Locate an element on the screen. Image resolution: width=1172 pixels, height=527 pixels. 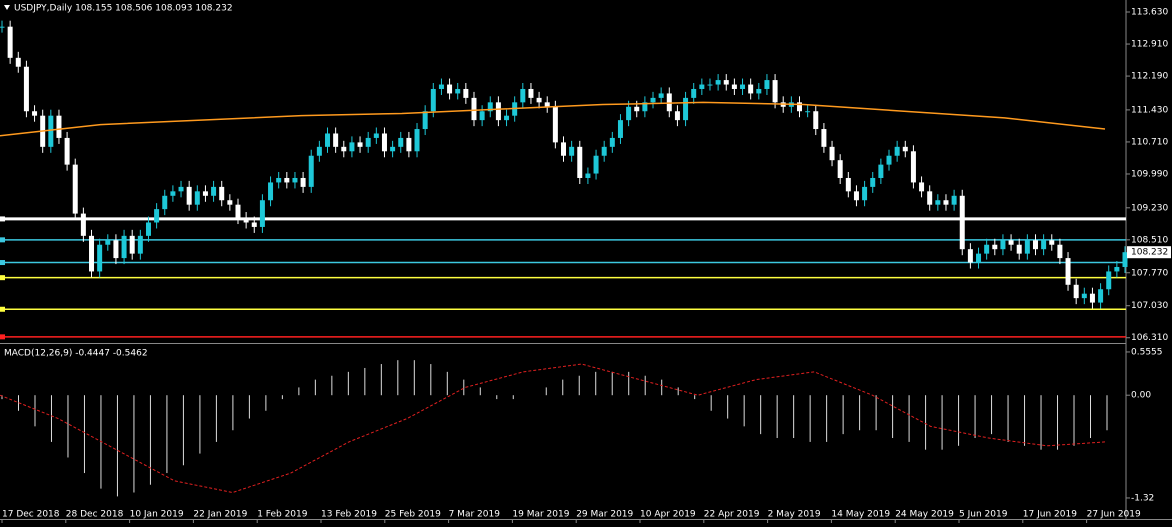
moving-average is located at coordinates (553, 119).